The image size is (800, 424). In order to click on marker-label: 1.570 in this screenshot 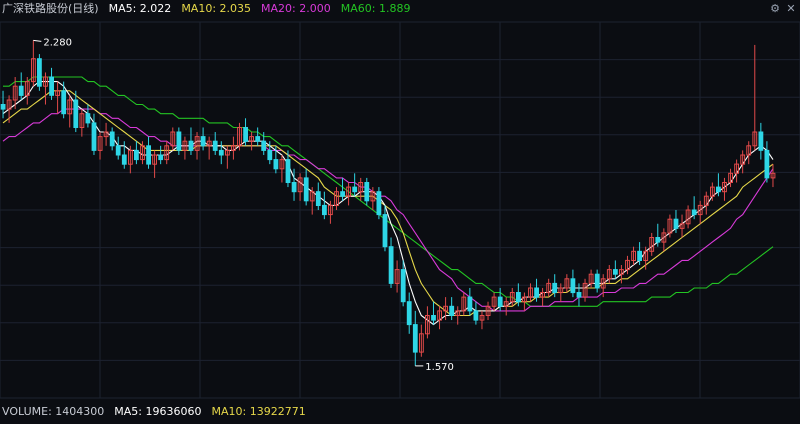, I will do `click(439, 367)`.